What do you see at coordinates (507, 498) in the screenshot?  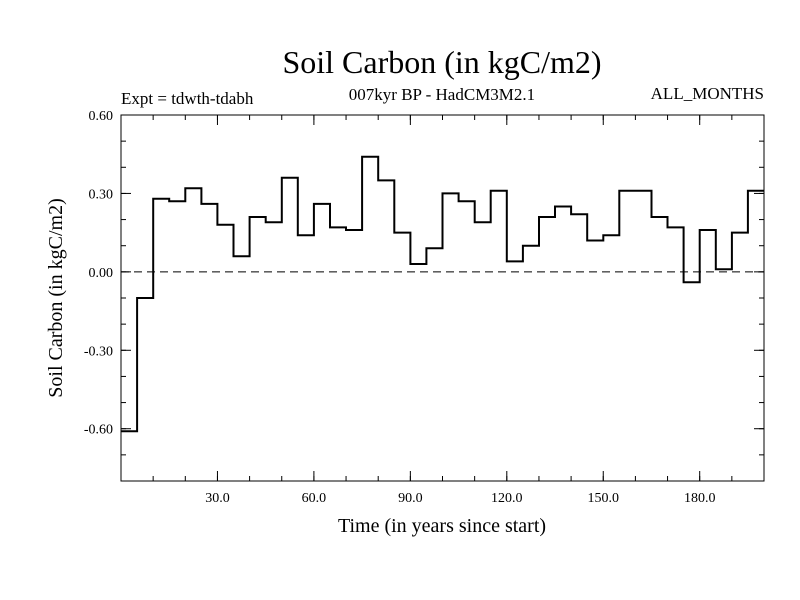 I see `x-tick-label: 120.0` at bounding box center [507, 498].